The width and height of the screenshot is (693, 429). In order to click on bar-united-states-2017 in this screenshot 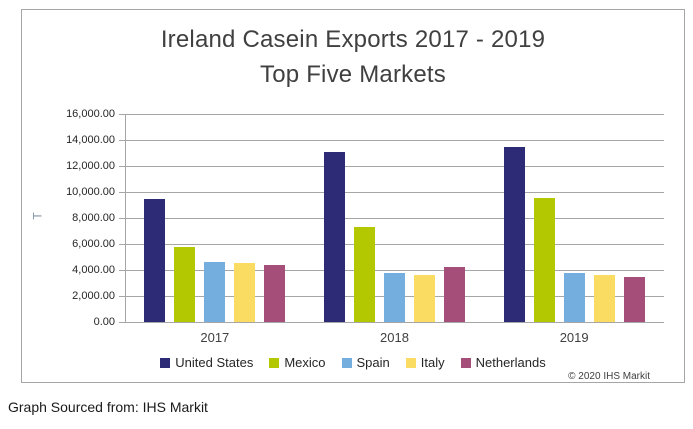, I will do `click(155, 260)`.